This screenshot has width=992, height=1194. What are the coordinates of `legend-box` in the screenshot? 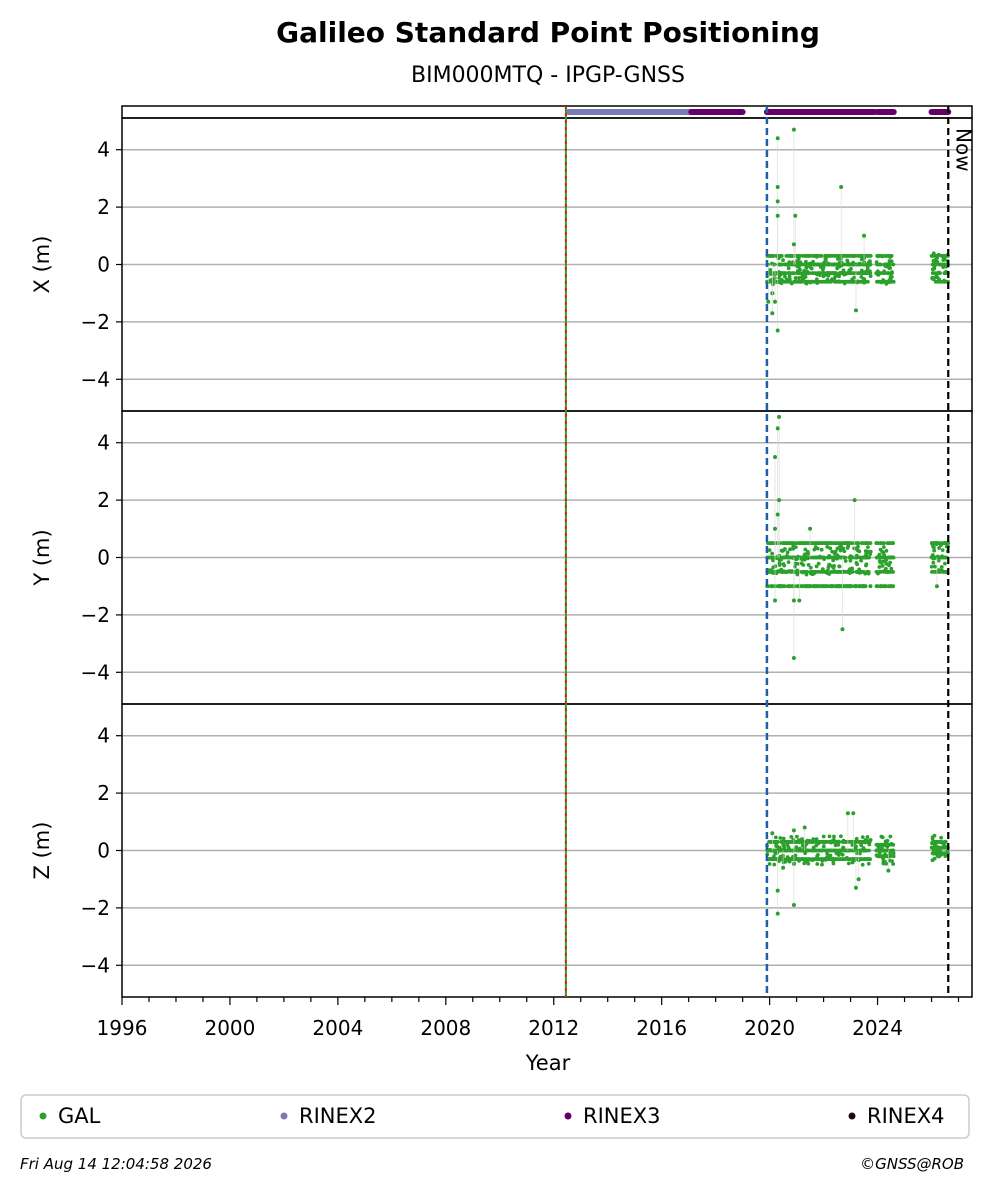 It's located at (495, 1116).